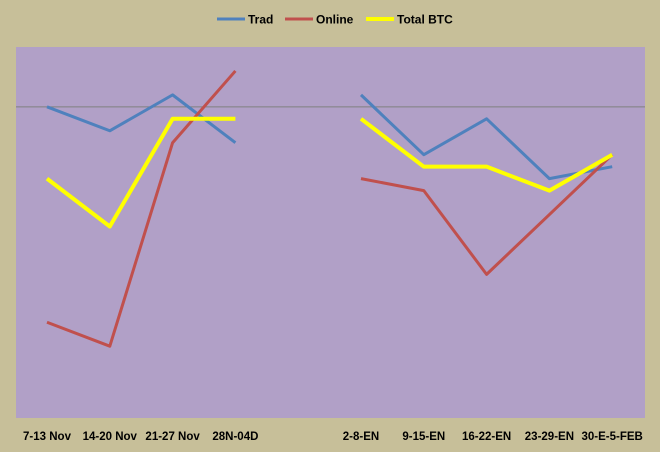 This screenshot has width=660, height=452. I want to click on legend-label-online: Online, so click(335, 20).